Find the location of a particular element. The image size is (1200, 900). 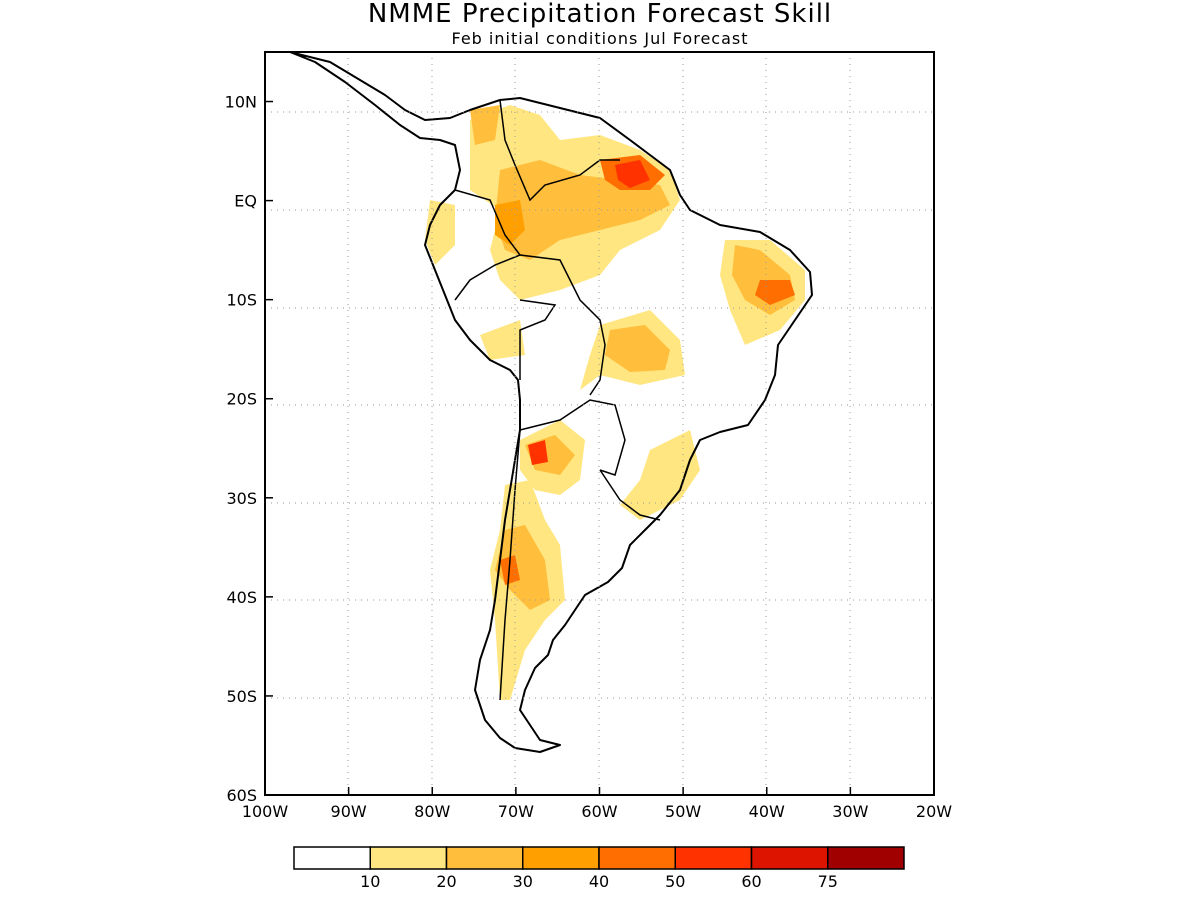

lat-tick-label: 50S is located at coordinates (241, 696).